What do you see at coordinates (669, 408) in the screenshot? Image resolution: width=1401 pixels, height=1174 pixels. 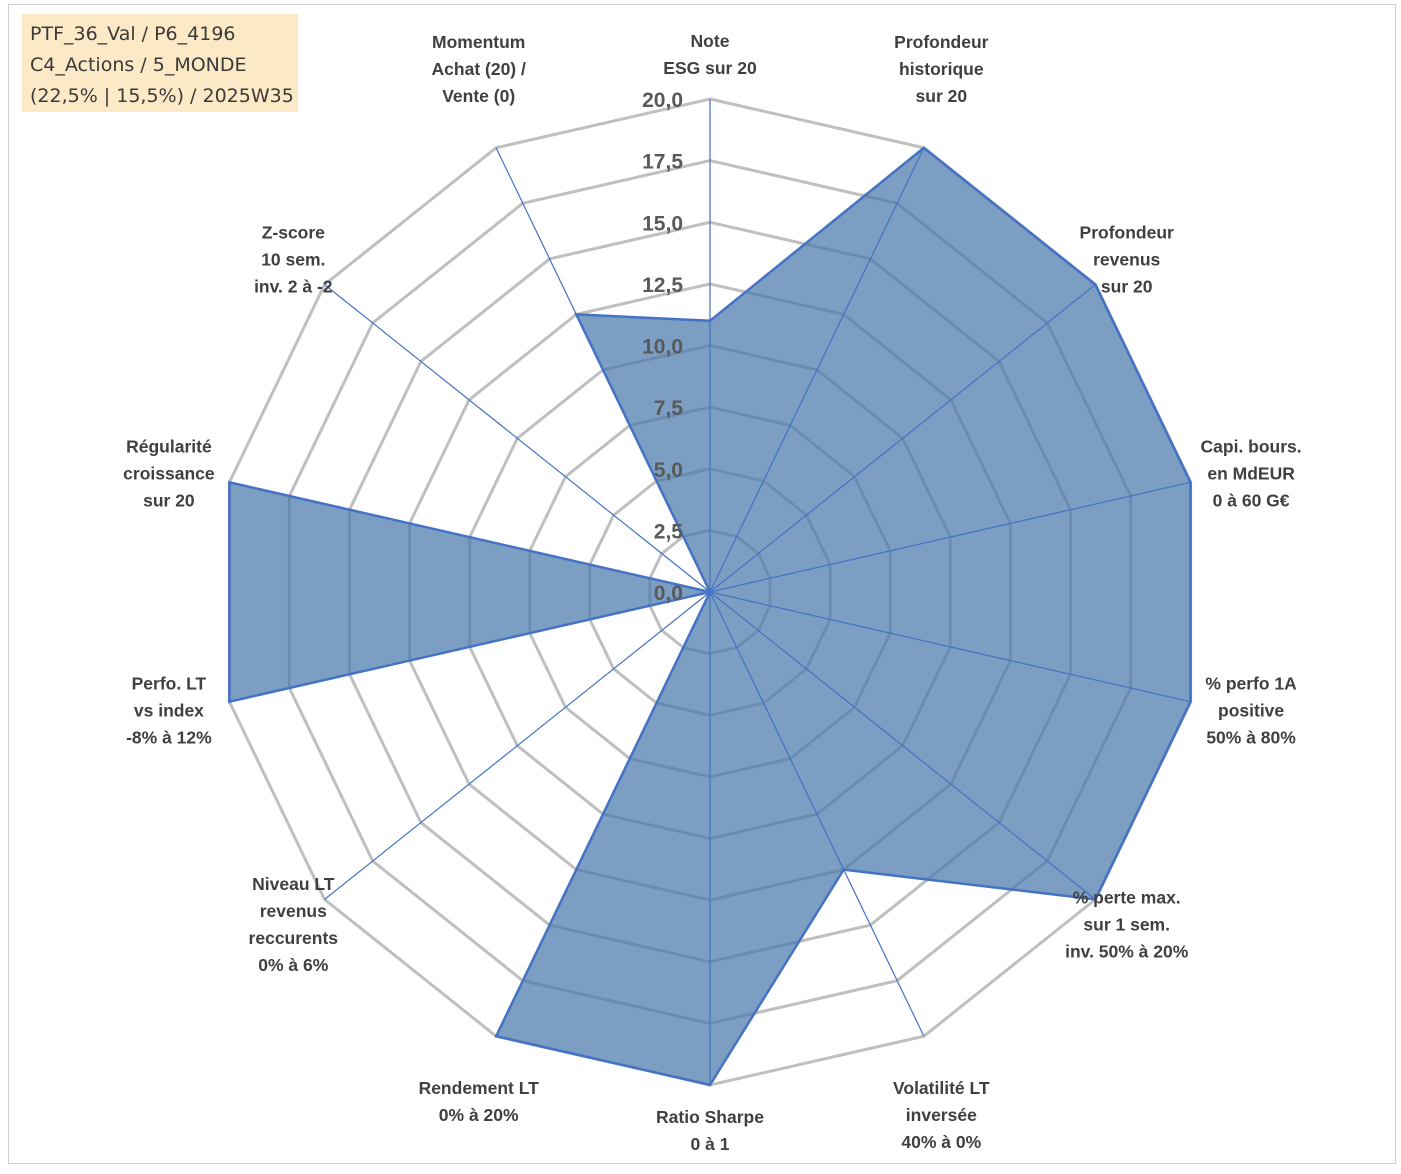 I see `radial-tick-label: 7,5` at bounding box center [669, 408].